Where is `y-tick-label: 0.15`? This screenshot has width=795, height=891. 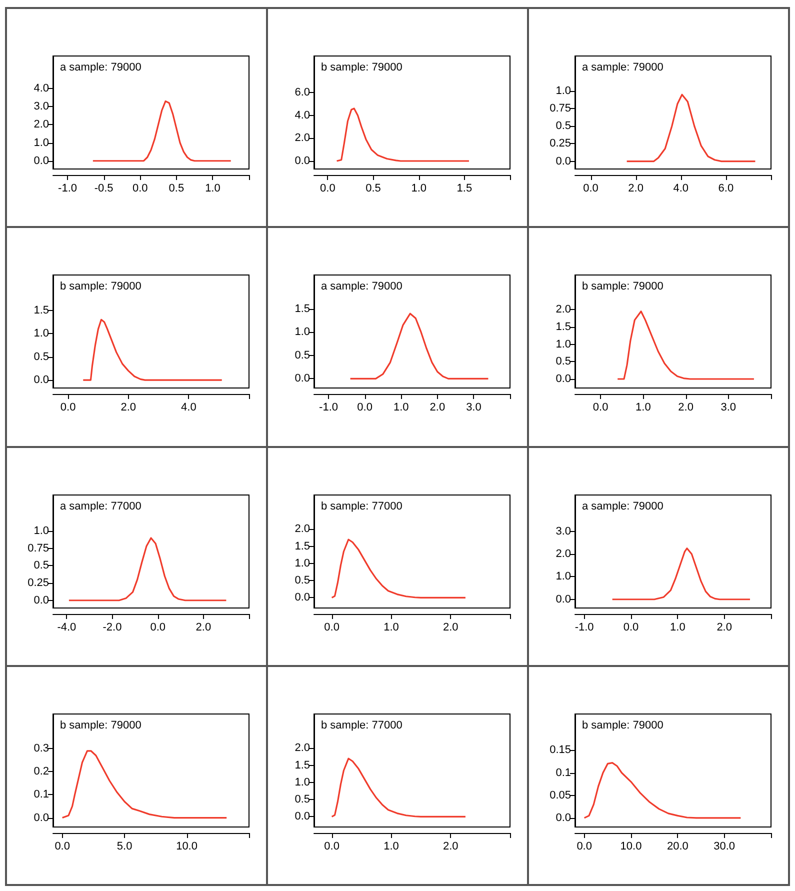 y-tick-label: 0.15 is located at coordinates (560, 750).